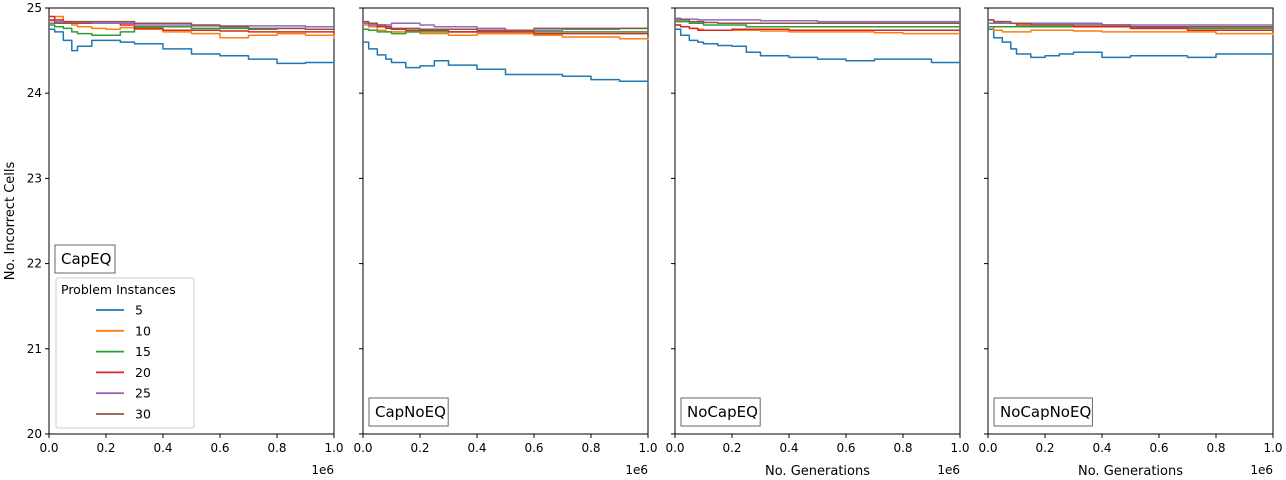  What do you see at coordinates (118, 289) in the screenshot?
I see `legend-title: Problem Instances` at bounding box center [118, 289].